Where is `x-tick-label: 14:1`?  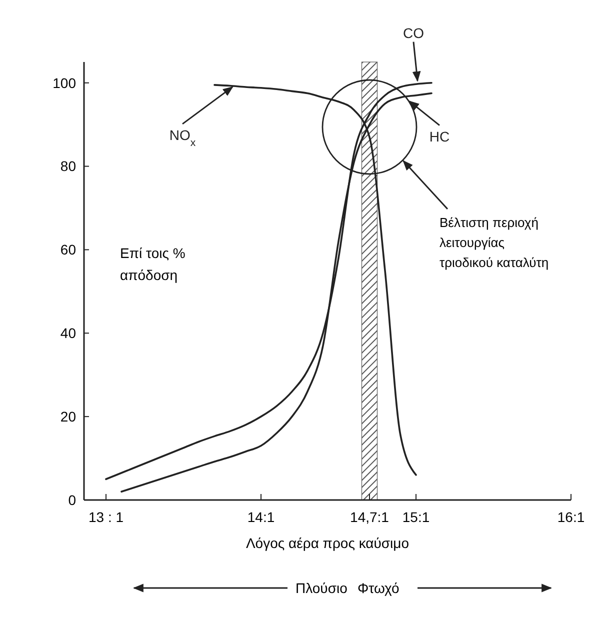
x-tick-label: 14:1 is located at coordinates (261, 517).